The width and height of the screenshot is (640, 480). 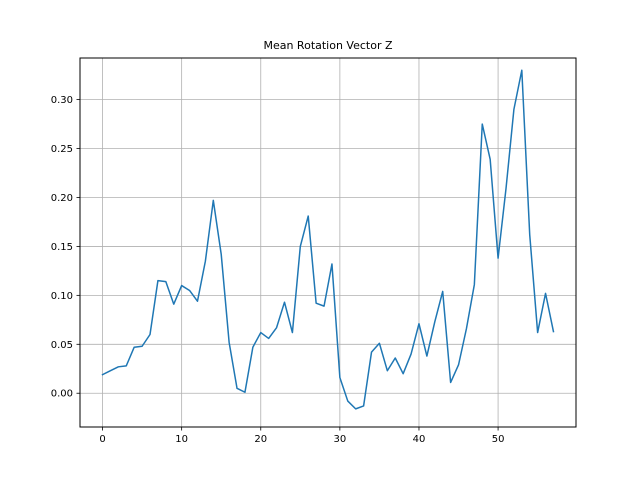 I want to click on y-tick-label: 0.25, so click(x=62, y=149).